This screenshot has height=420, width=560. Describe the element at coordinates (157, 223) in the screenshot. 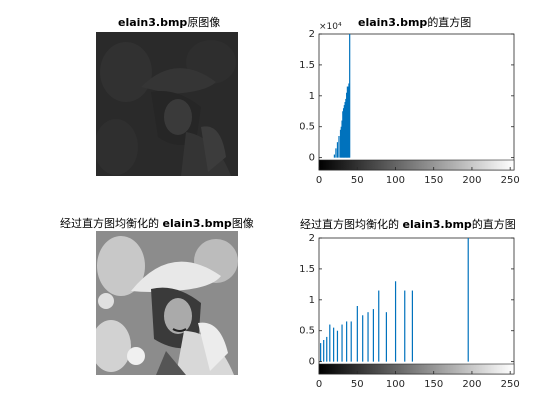

I see `equalized-image-title: 经过直方图均衡化的 elain3.bmp图像` at that location.